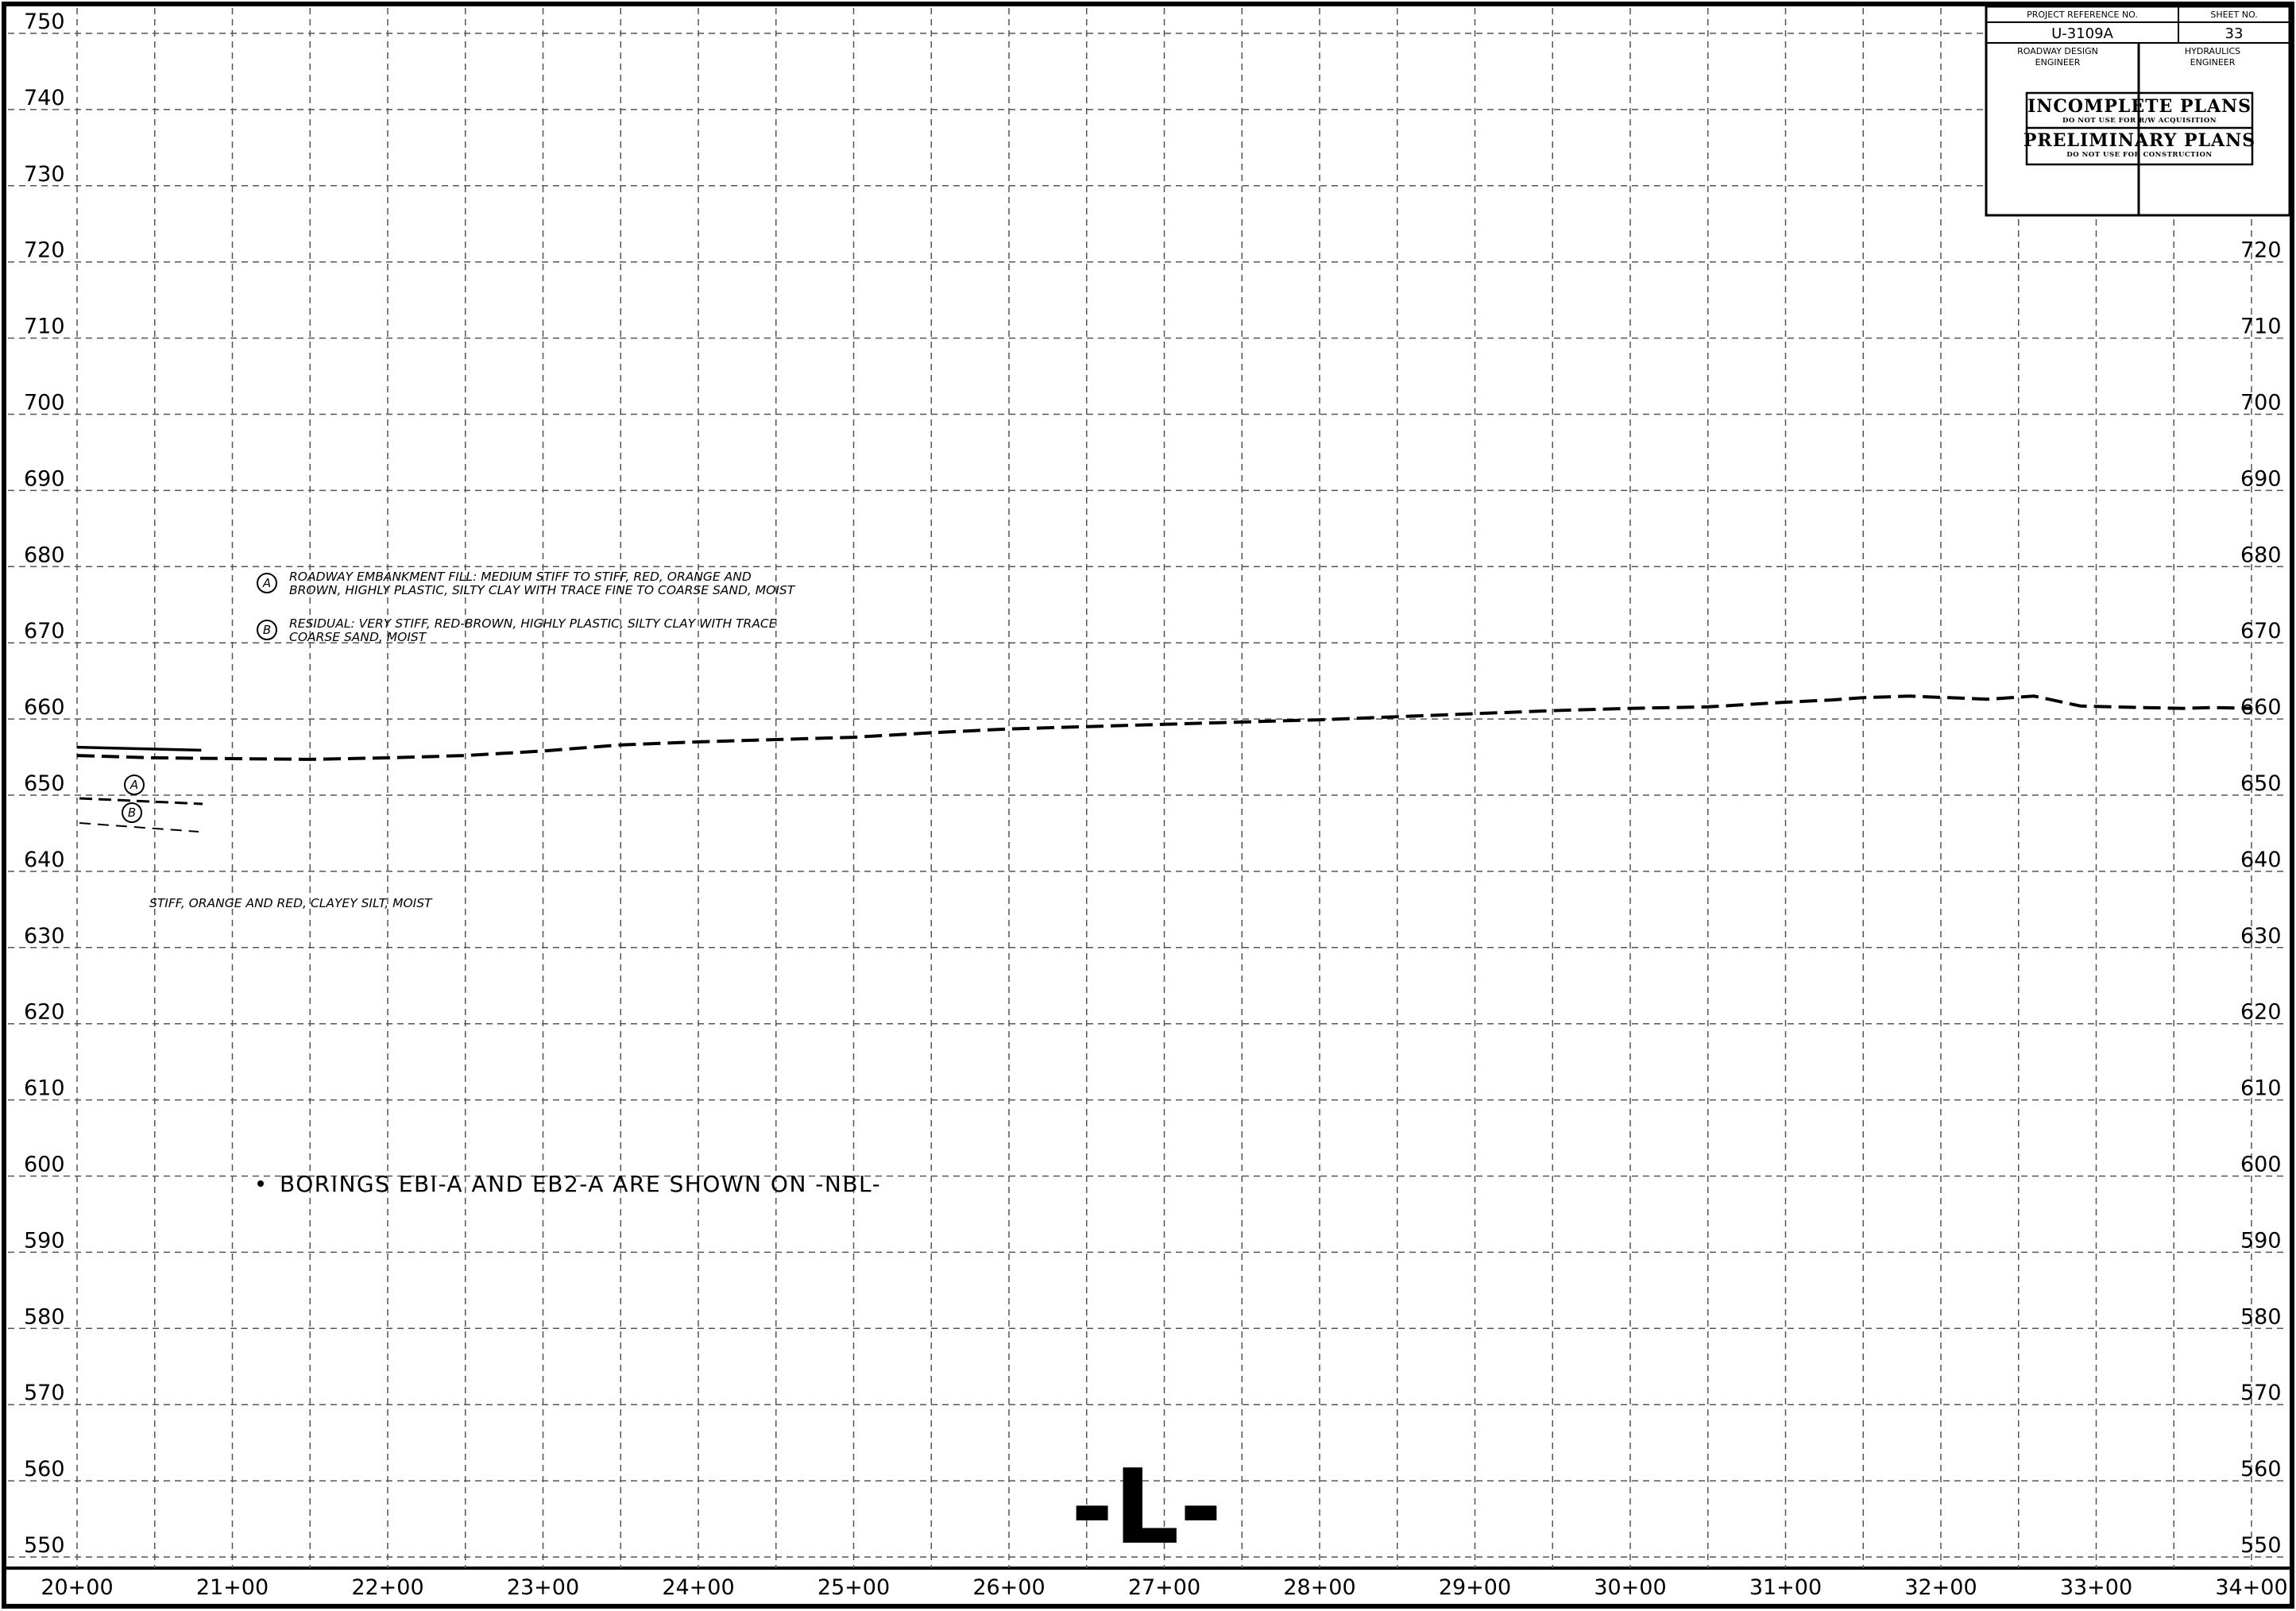  Describe the element at coordinates (2261, 403) in the screenshot. I see `elevation-label-right-700: 700` at that location.